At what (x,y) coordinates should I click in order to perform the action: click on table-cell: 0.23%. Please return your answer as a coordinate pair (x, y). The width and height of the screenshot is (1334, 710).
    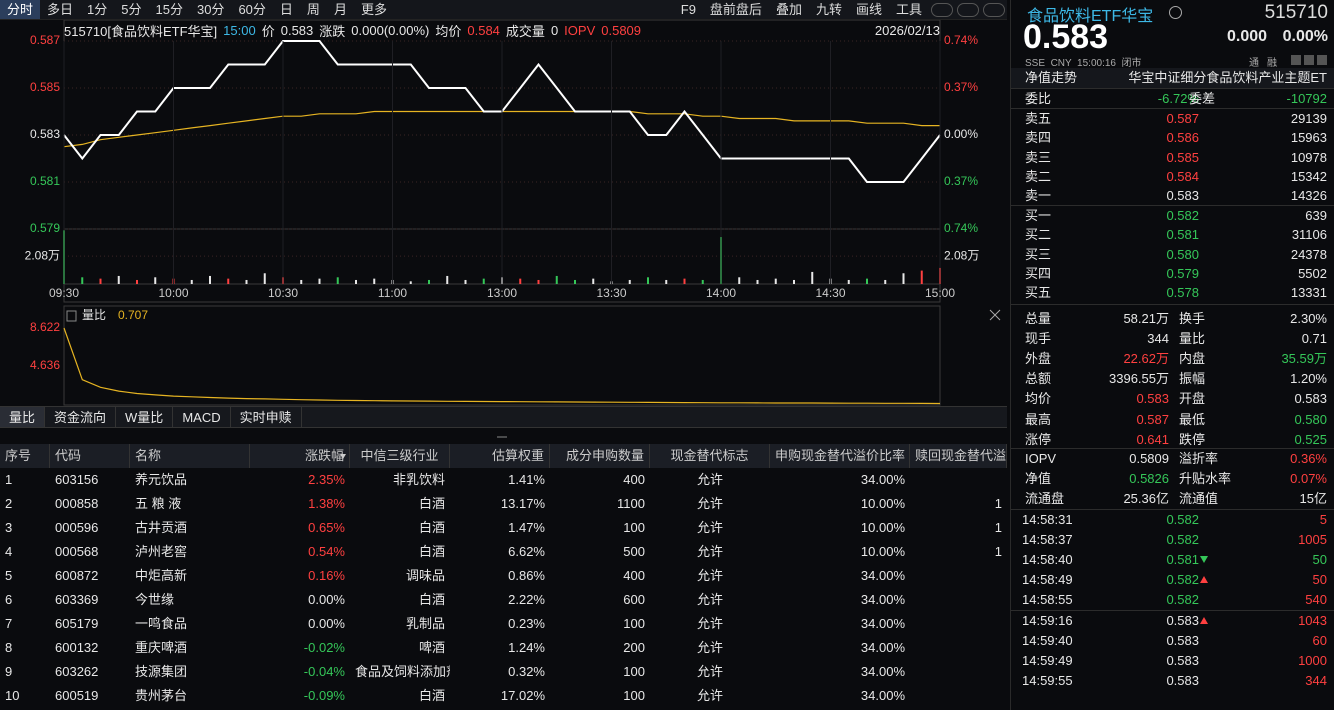
    Looking at the image, I should click on (526, 623).